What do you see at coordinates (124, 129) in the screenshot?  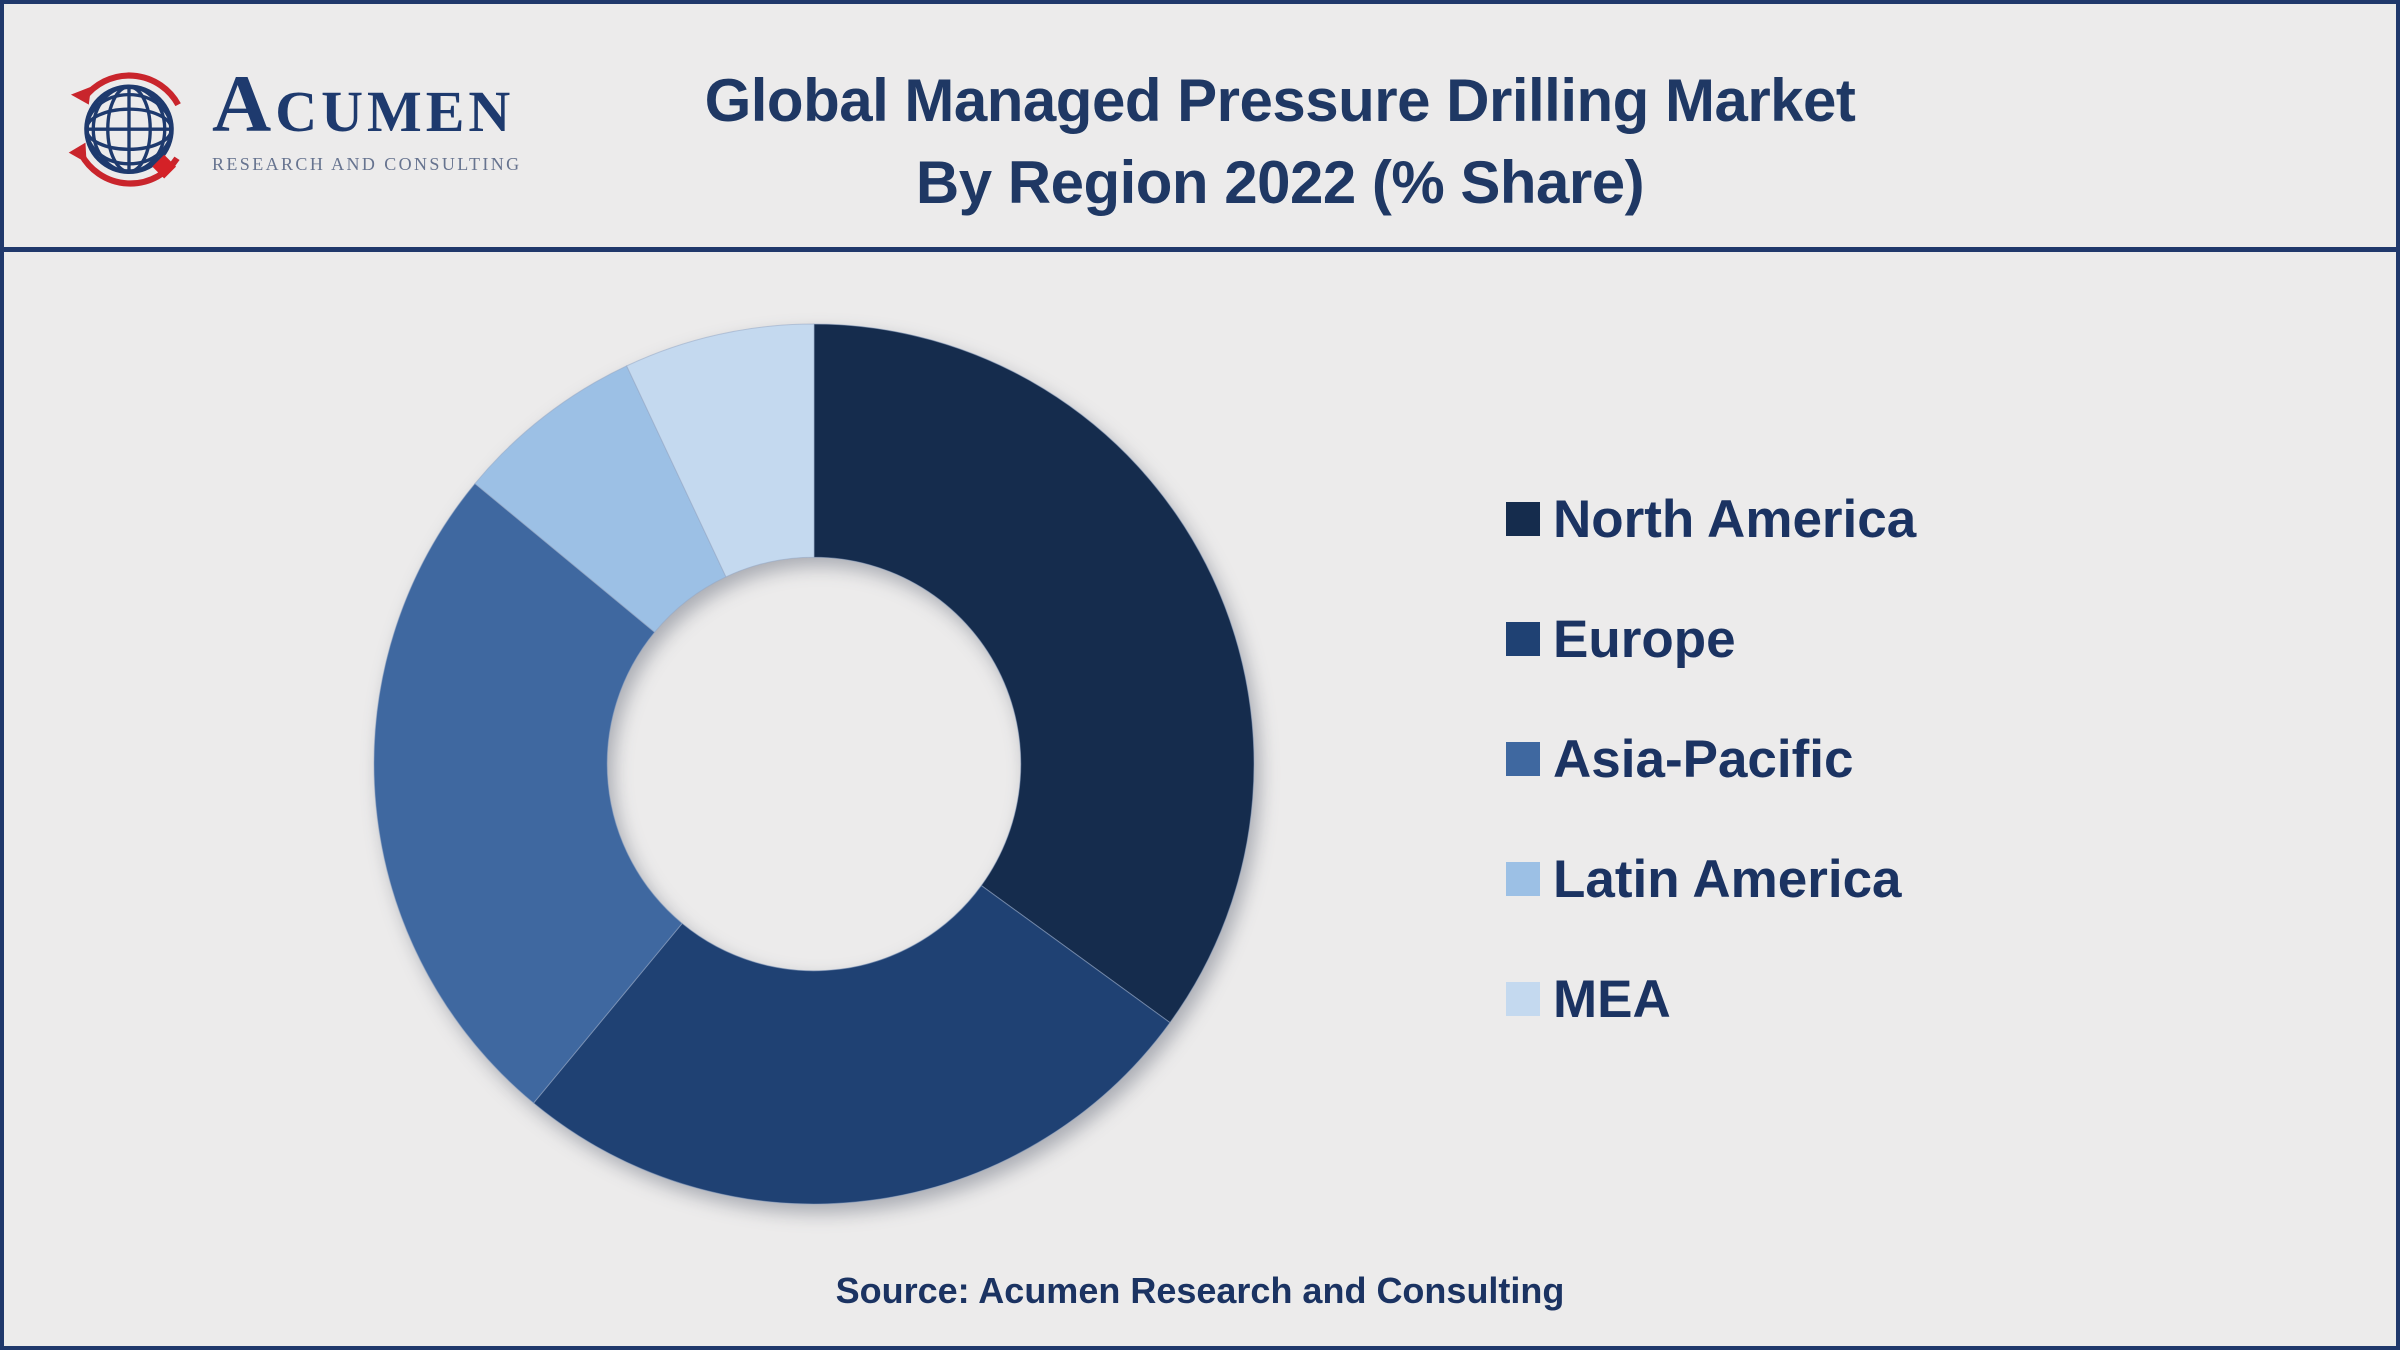 I see `globe-icon` at bounding box center [124, 129].